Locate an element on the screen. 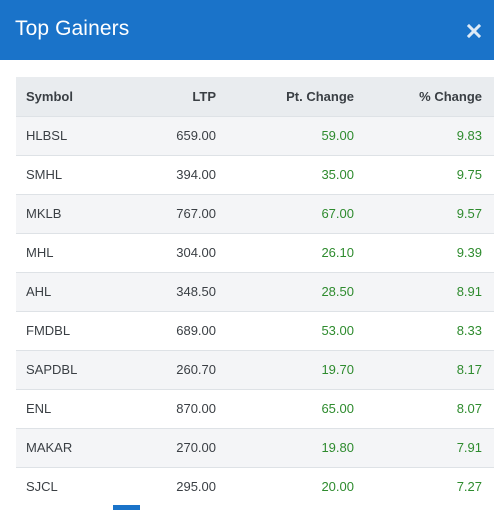 The width and height of the screenshot is (494, 510). cell-ltp: 394.00 is located at coordinates (196, 174).